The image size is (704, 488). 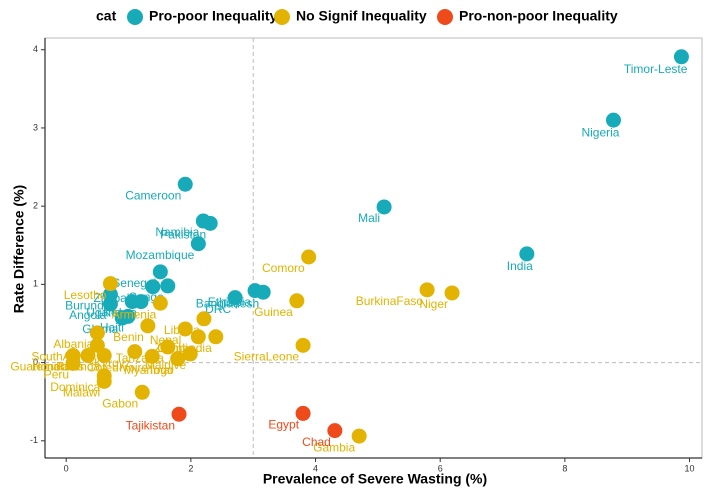 What do you see at coordinates (538, 16) in the screenshot?
I see `legend-label: Pro-non-poor Inequality` at bounding box center [538, 16].